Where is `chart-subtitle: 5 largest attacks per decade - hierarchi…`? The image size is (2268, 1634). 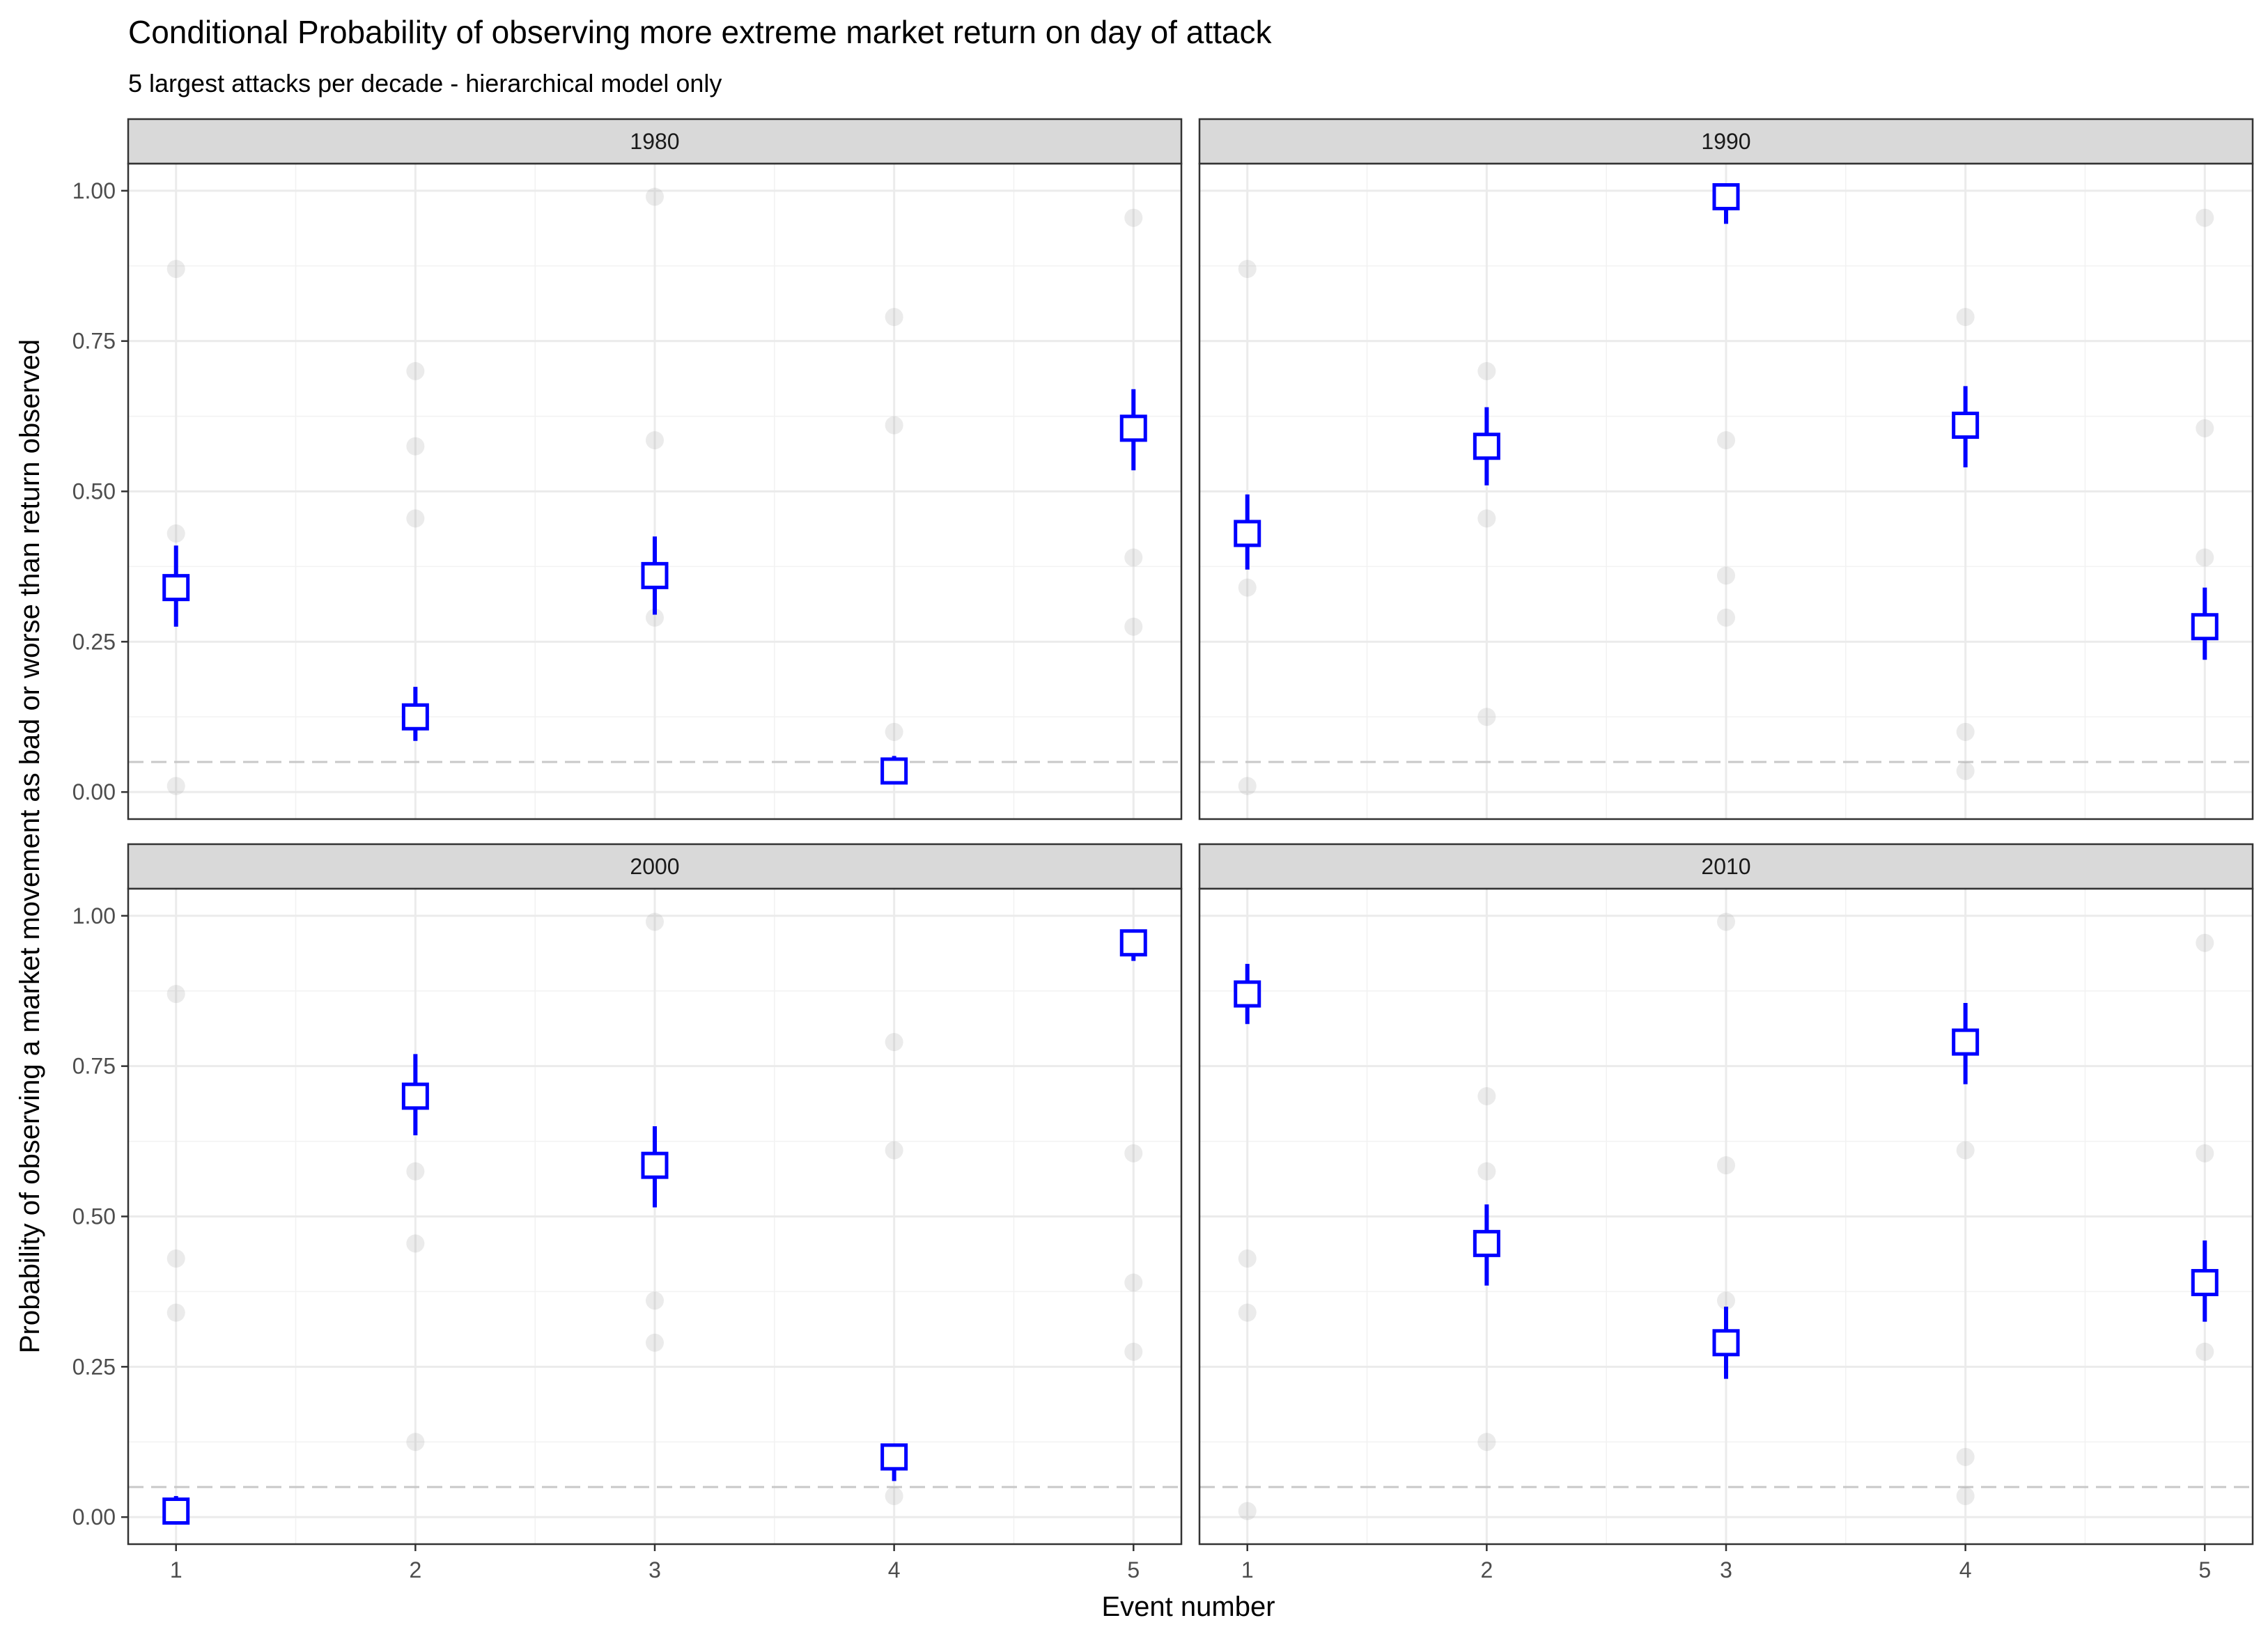
chart-subtitle: 5 largest attacks per decade - hierarchi… is located at coordinates (425, 83).